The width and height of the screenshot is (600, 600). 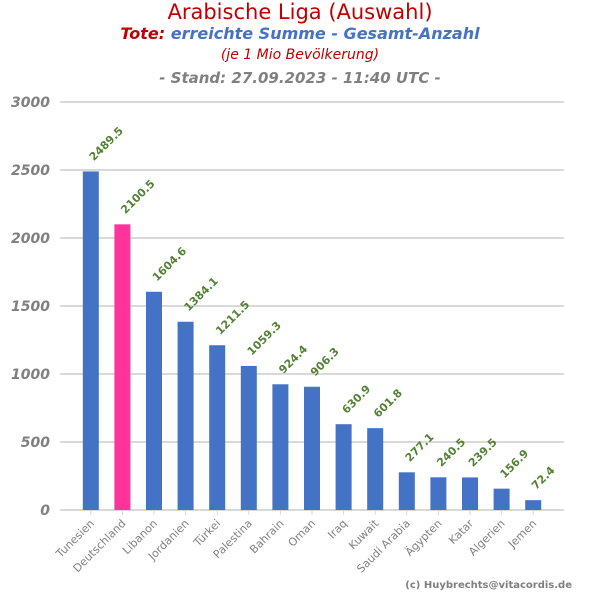 What do you see at coordinates (30, 239) in the screenshot?
I see `y-tick-label: 2000` at bounding box center [30, 239].